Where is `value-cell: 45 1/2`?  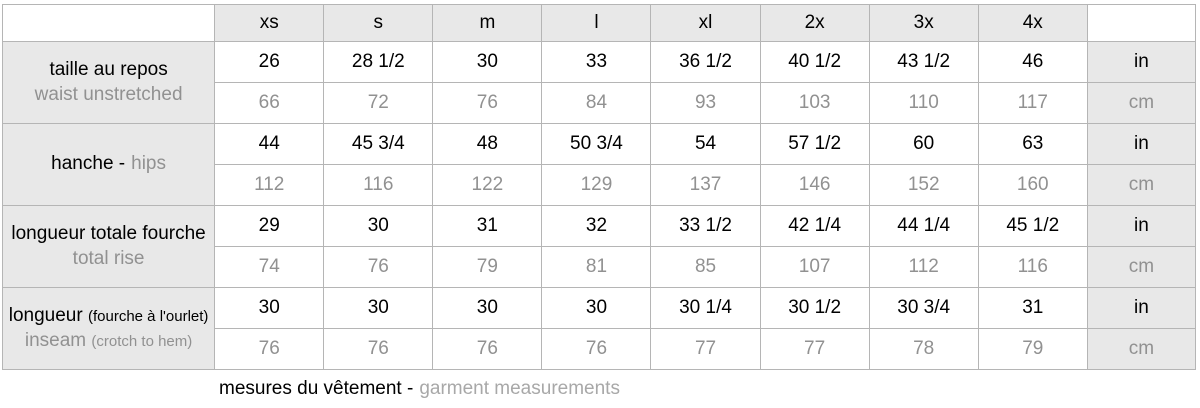
value-cell: 45 1/2 is located at coordinates (1032, 226).